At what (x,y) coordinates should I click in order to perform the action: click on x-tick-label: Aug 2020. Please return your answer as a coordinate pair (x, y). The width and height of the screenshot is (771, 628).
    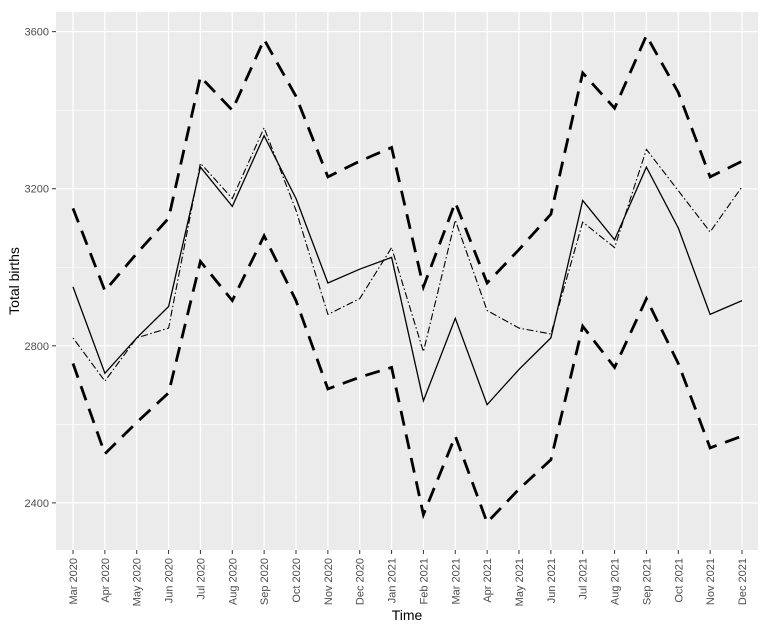
    Looking at the image, I should click on (233, 581).